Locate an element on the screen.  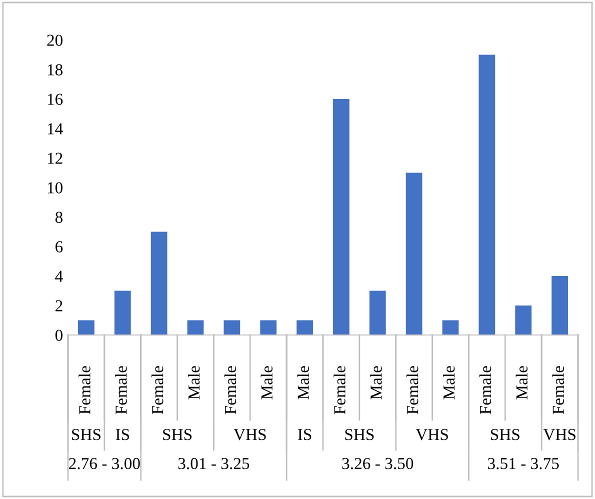
y-tick-label: 4 is located at coordinates (59, 276).